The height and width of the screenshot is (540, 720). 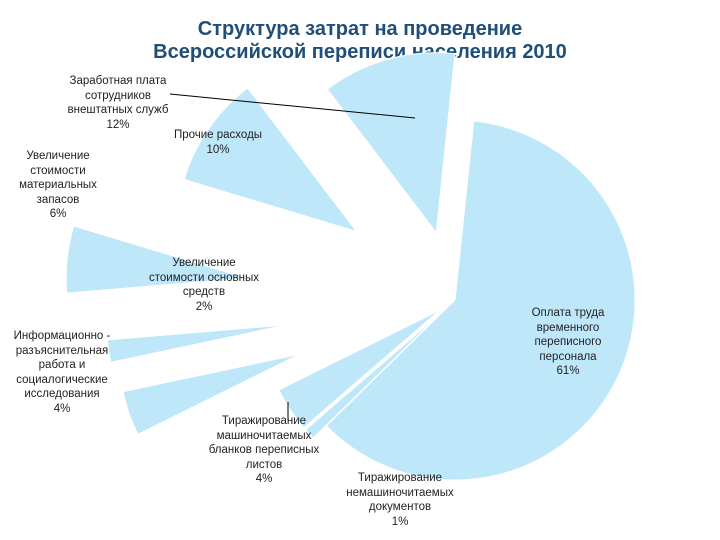 I want to click on slice-label-text: запасов, so click(x=58, y=199).